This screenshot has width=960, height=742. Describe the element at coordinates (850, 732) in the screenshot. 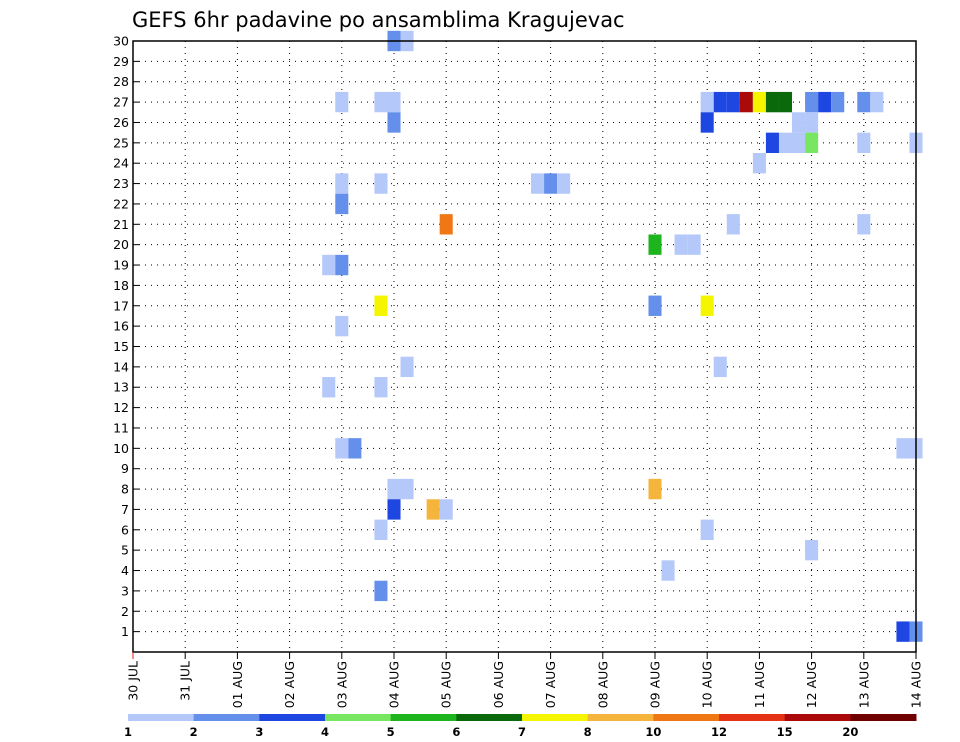

I see `colorbar-label: 20` at that location.